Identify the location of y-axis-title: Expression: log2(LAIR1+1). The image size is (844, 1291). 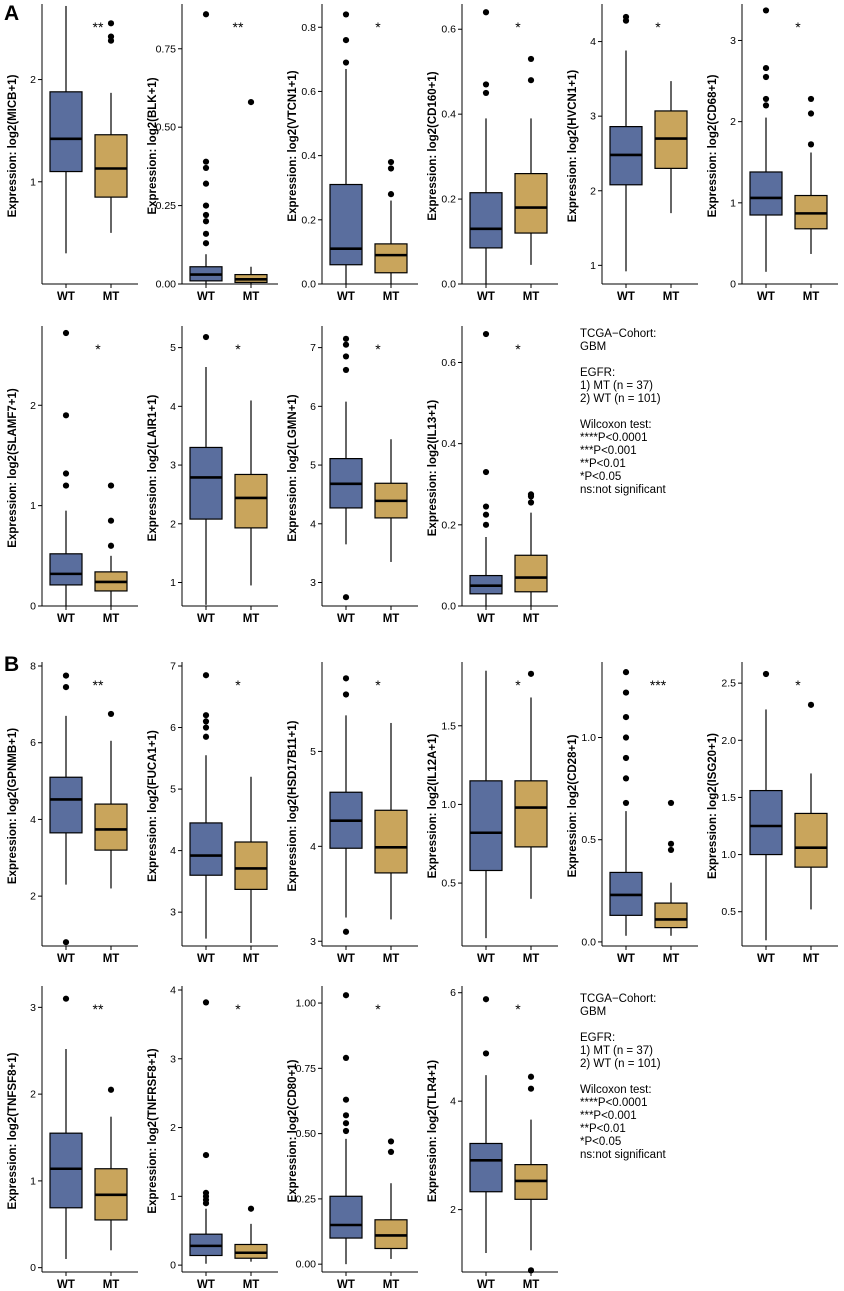
(153, 468).